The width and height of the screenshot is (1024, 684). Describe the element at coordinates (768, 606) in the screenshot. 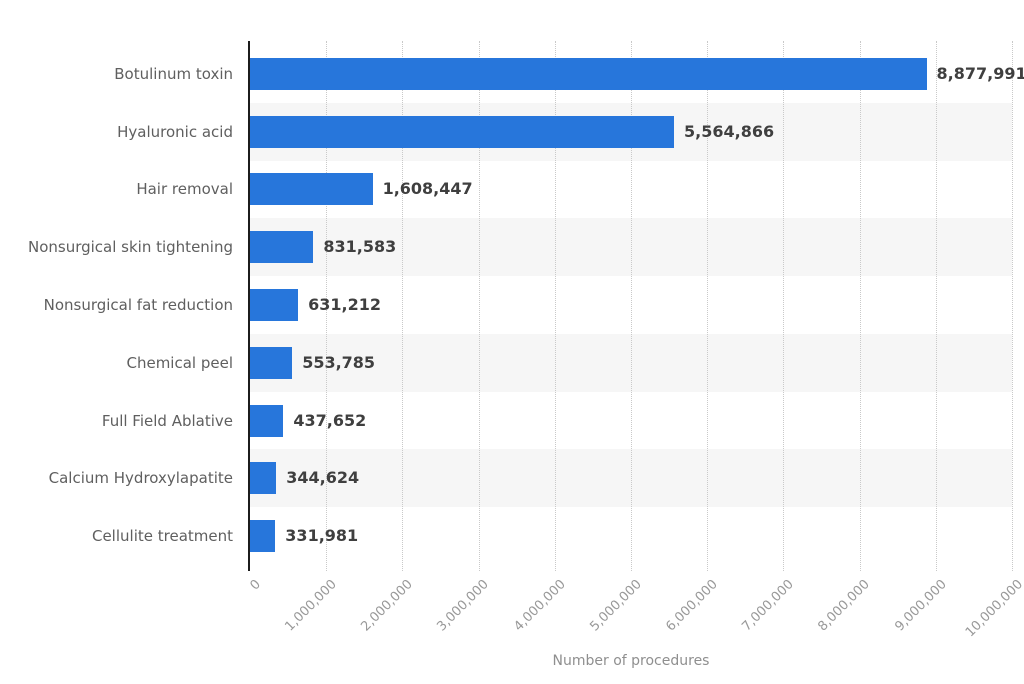

I see `x-tick-label-text: 7,000,000` at that location.